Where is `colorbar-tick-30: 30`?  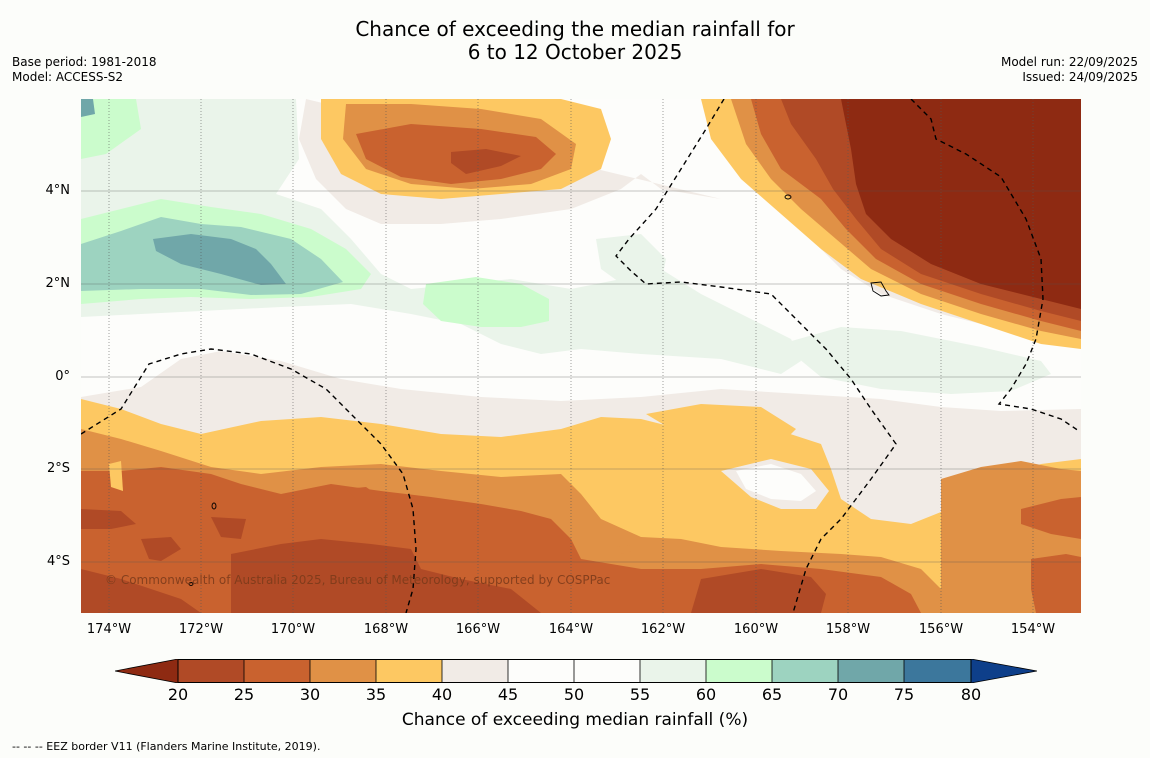
colorbar-tick-30: 30 is located at coordinates (310, 694).